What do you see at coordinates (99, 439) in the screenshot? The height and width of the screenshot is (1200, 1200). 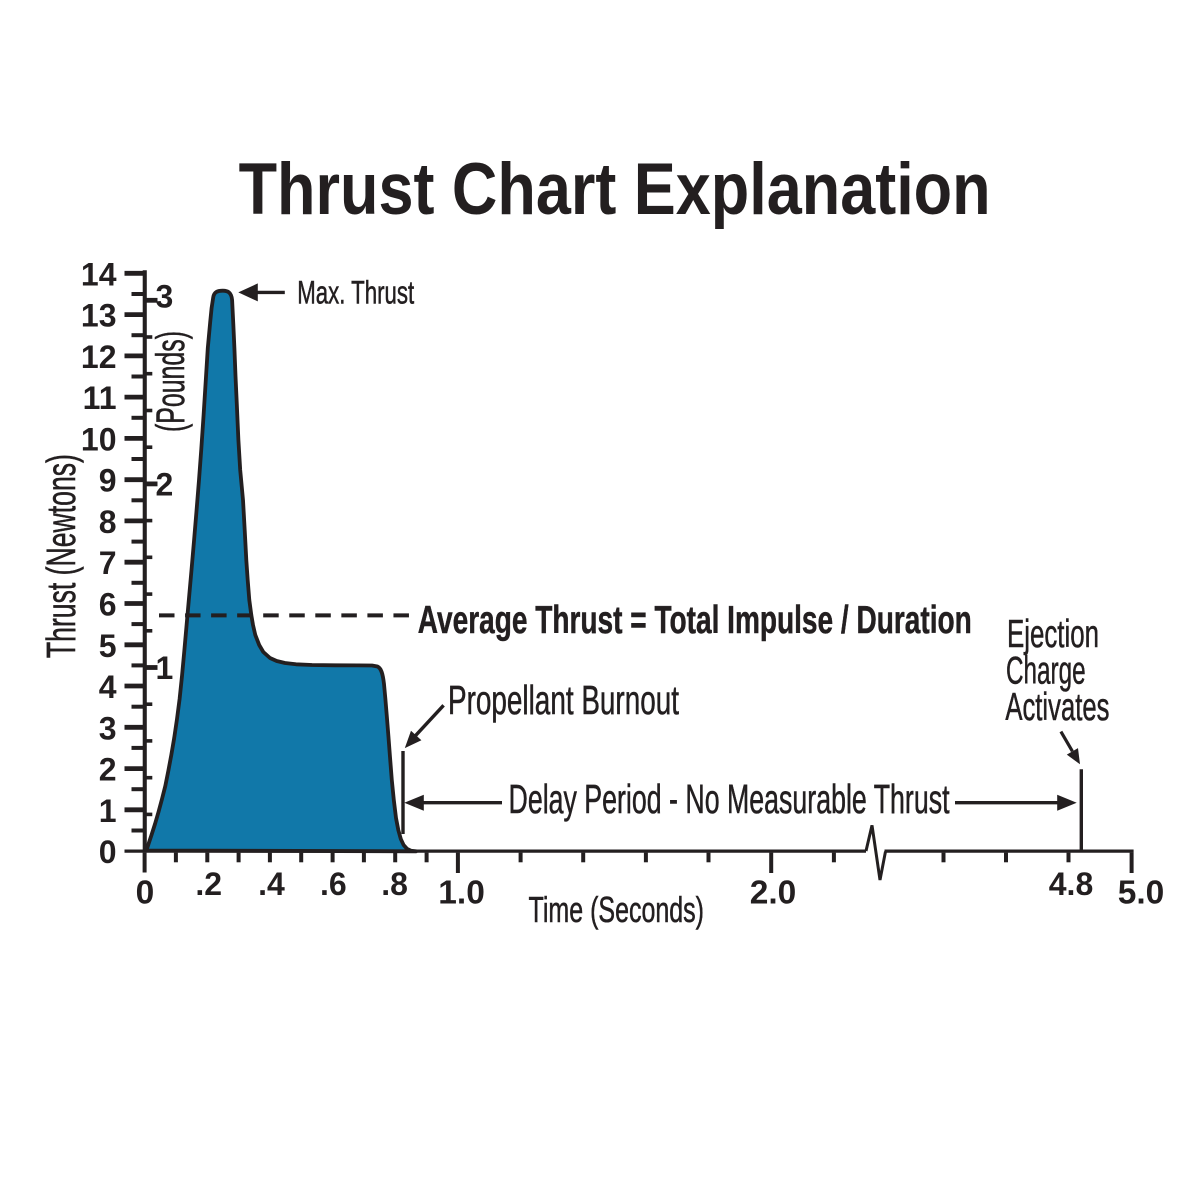 I see `svg-text: 10` at bounding box center [99, 439].